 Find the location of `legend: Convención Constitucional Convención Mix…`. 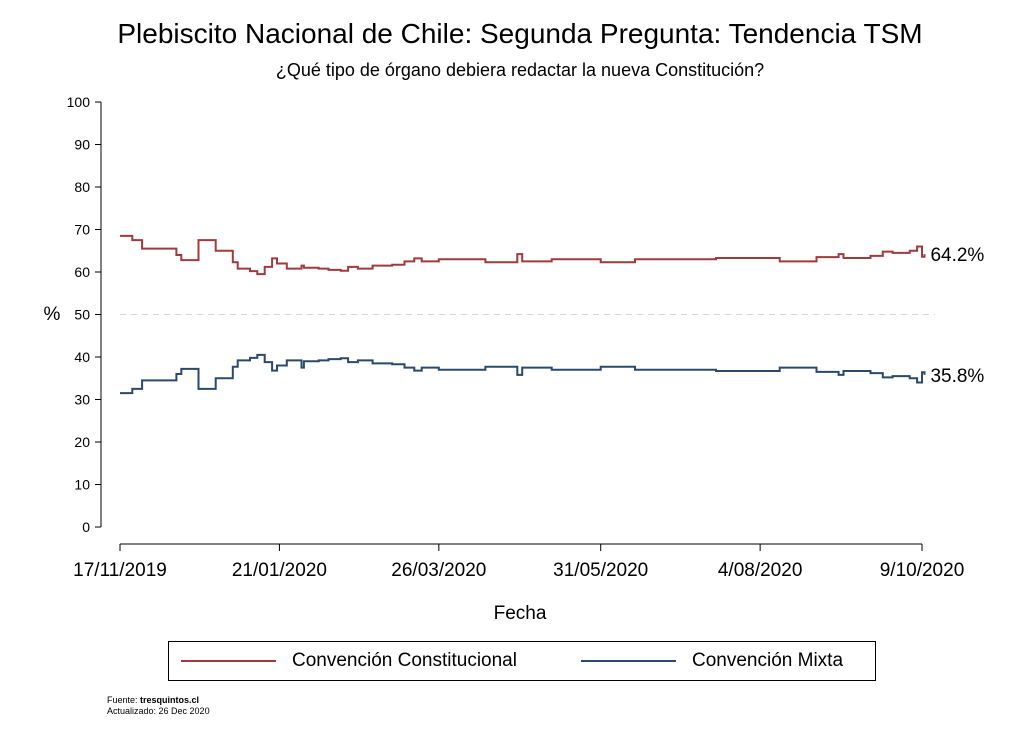

legend: Convención Constitucional Convención Mix… is located at coordinates (522, 661).